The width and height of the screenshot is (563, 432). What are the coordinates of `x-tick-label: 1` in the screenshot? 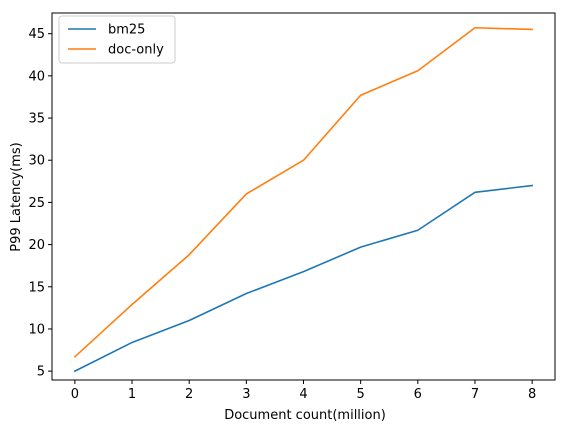 It's located at (132, 394).